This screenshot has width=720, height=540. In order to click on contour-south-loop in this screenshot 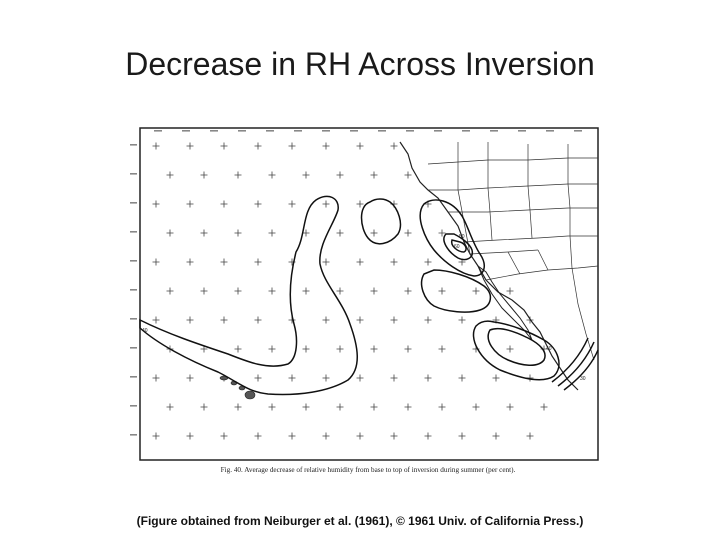, I will do `click(456, 291)`.